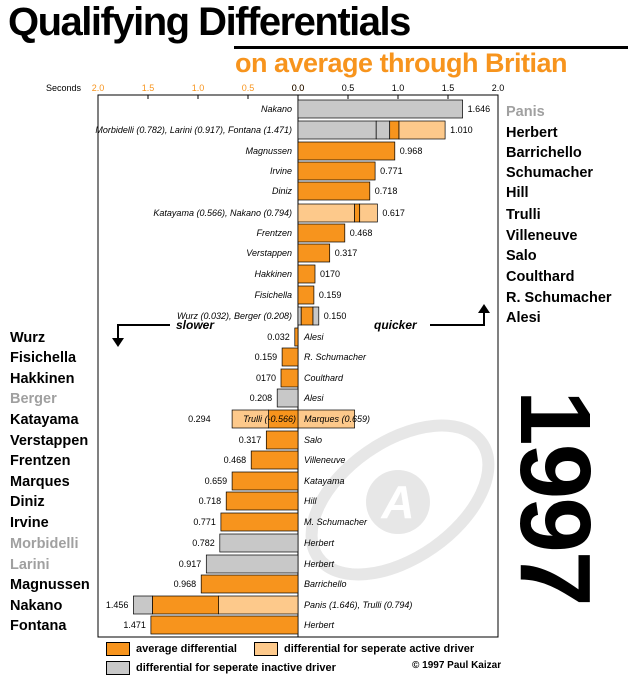  I want to click on bar-note-label: Diniz, so click(282, 191).